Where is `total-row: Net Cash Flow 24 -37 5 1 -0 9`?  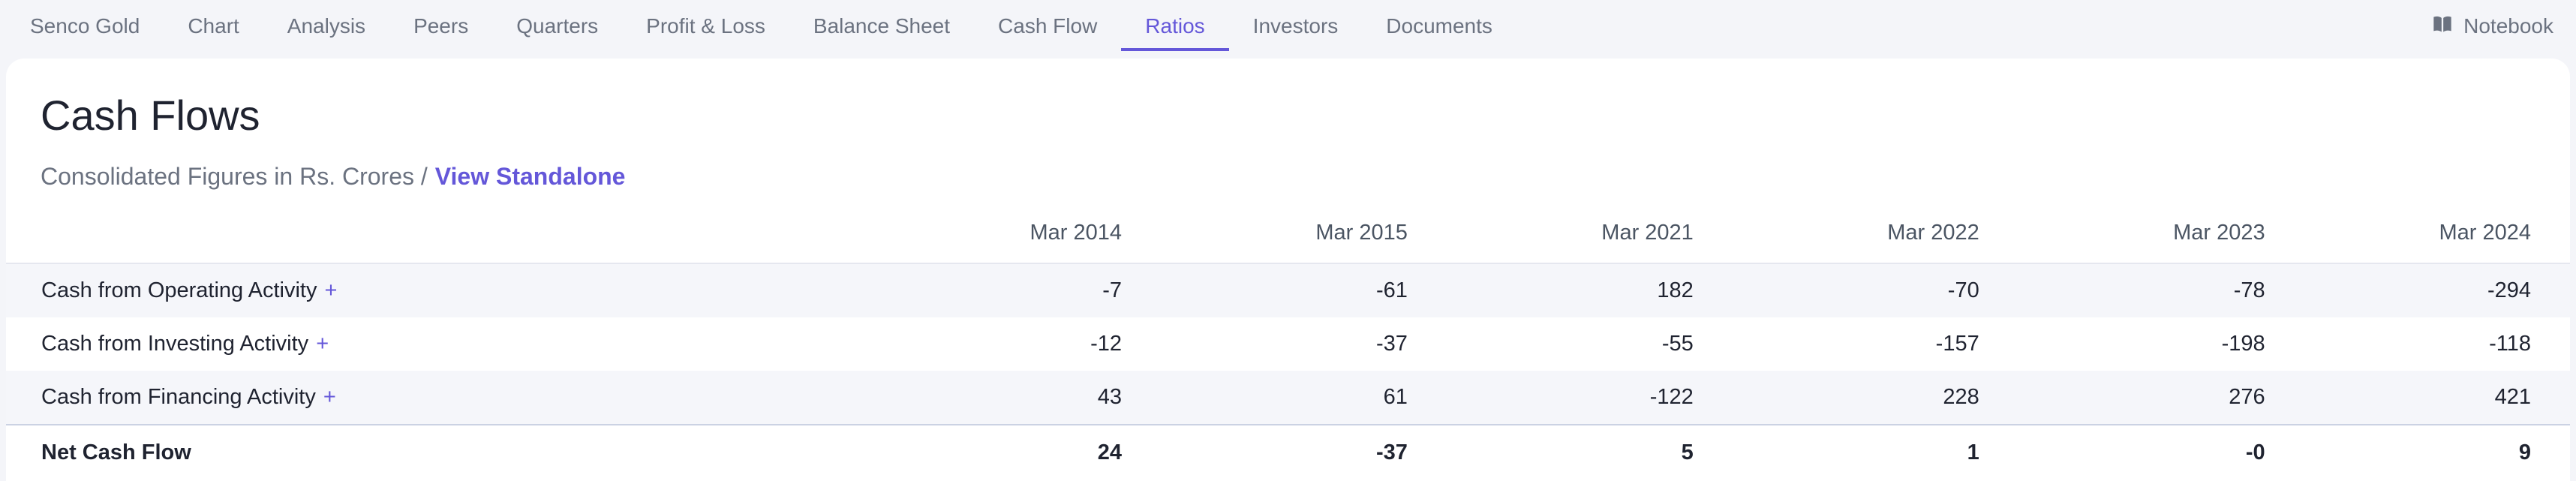 total-row: Net Cash Flow 24 -37 5 1 -0 9 is located at coordinates (1288, 451).